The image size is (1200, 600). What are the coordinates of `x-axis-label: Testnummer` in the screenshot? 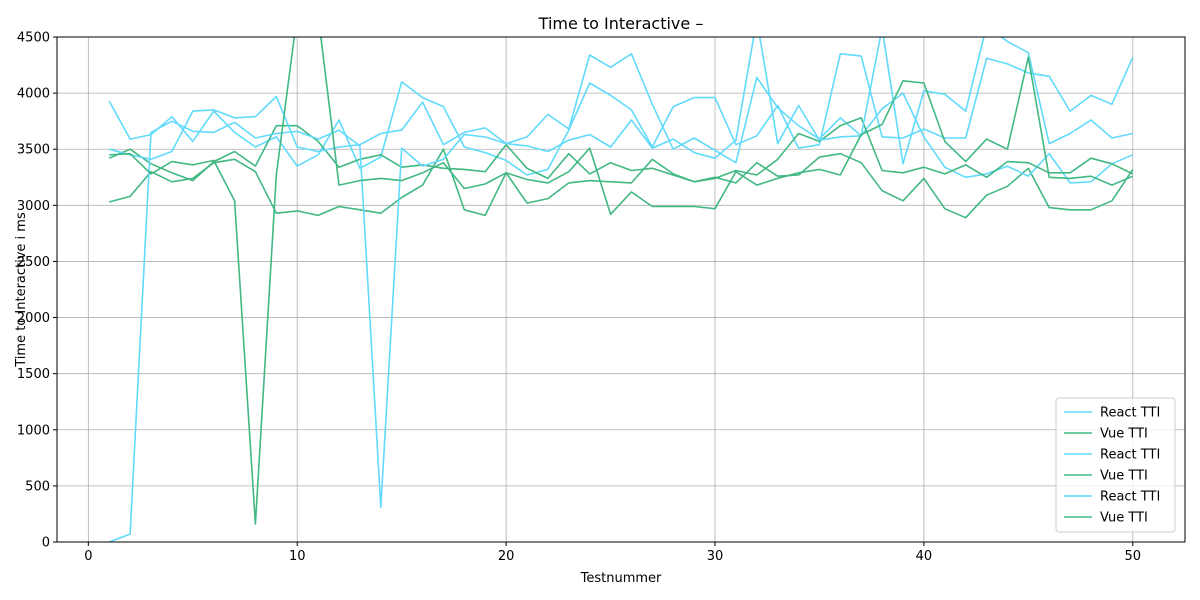 It's located at (621, 578).